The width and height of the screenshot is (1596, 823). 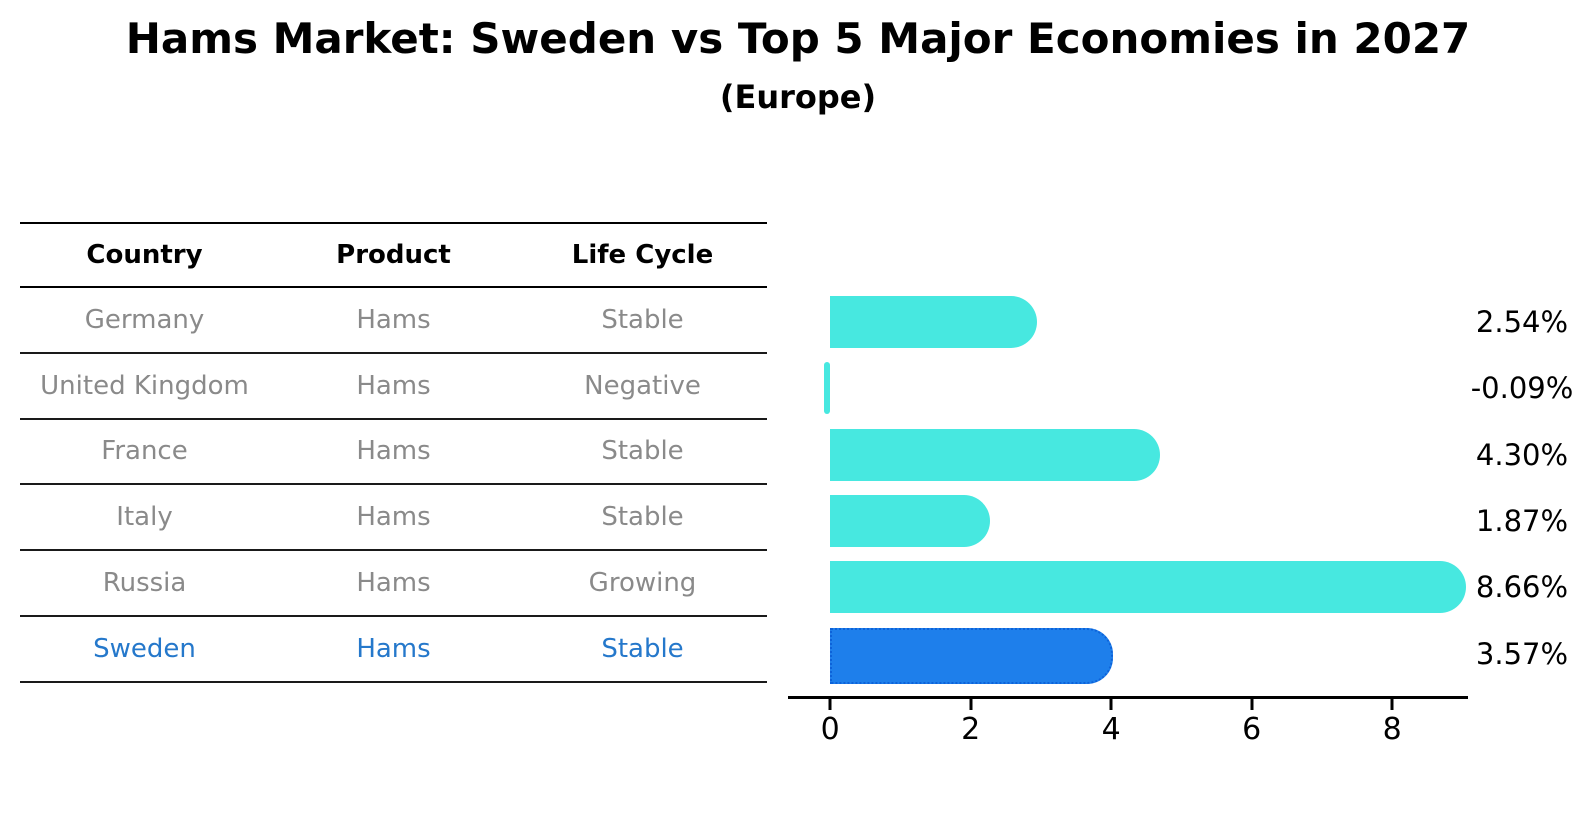 I want to click on table-row-germany: Germany Hams Stable, so click(x=393, y=321).